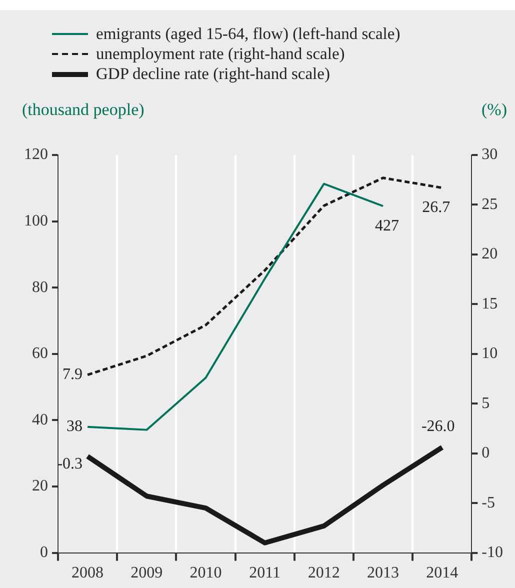 The image size is (515, 588). What do you see at coordinates (383, 573) in the screenshot?
I see `x-tick-label: 2013` at bounding box center [383, 573].